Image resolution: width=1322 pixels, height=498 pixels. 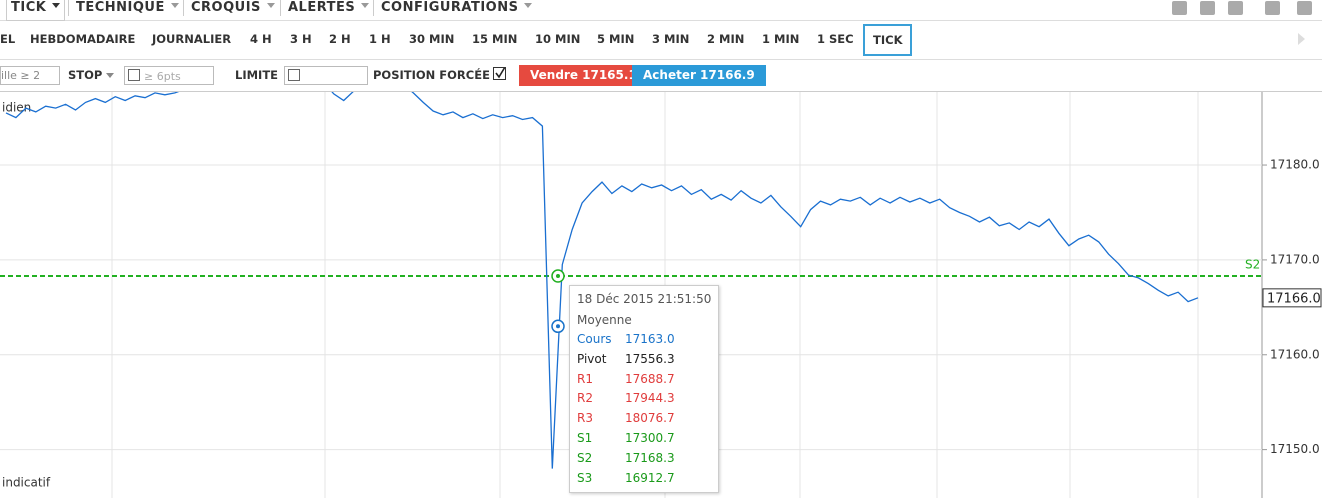 I want to click on sell-button: Vendre 17165.1, so click(x=583, y=75).